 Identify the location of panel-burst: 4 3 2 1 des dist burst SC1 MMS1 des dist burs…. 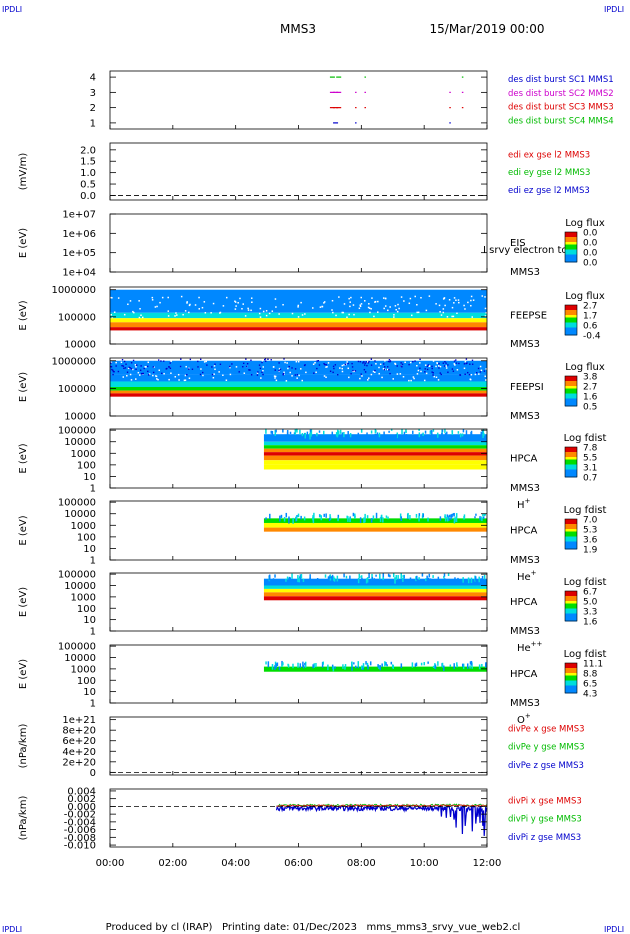
(352, 100).